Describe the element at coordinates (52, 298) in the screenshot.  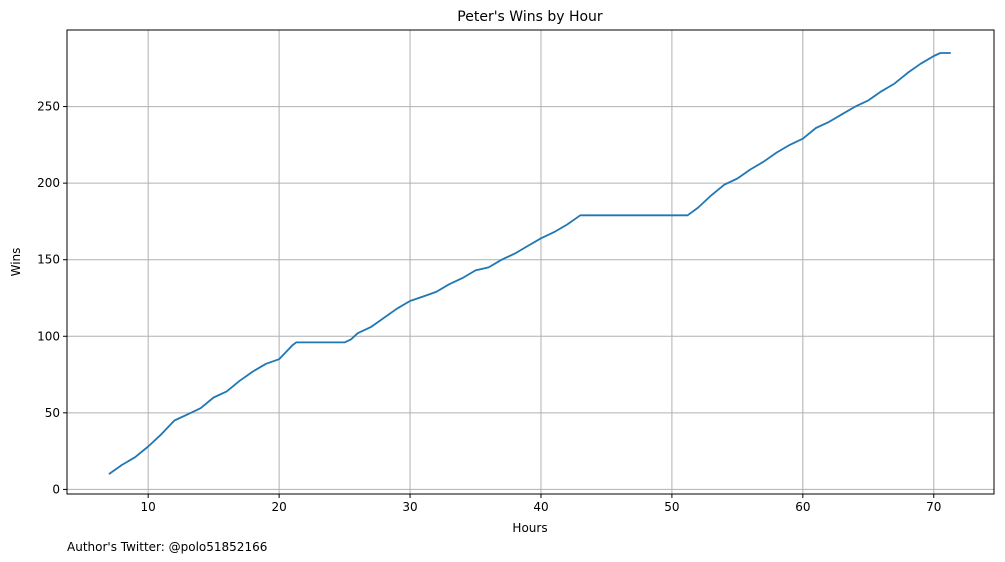
I see `y-axis: 0 50 100 150 200 250` at that location.